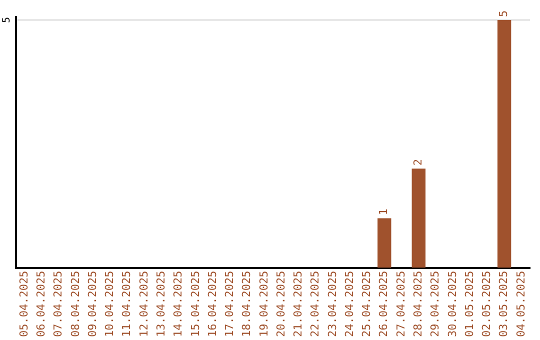 The width and height of the screenshot is (540, 340). What do you see at coordinates (383, 212) in the screenshot?
I see `data-label: 1` at bounding box center [383, 212].